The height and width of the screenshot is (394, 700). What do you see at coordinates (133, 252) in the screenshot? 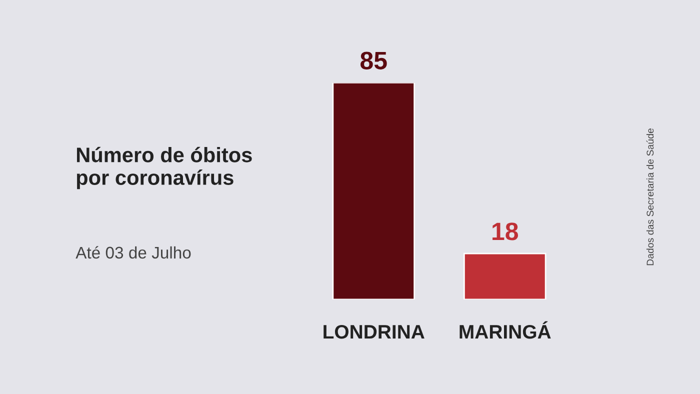
I see `text: Até 03 de Julho` at bounding box center [133, 252].